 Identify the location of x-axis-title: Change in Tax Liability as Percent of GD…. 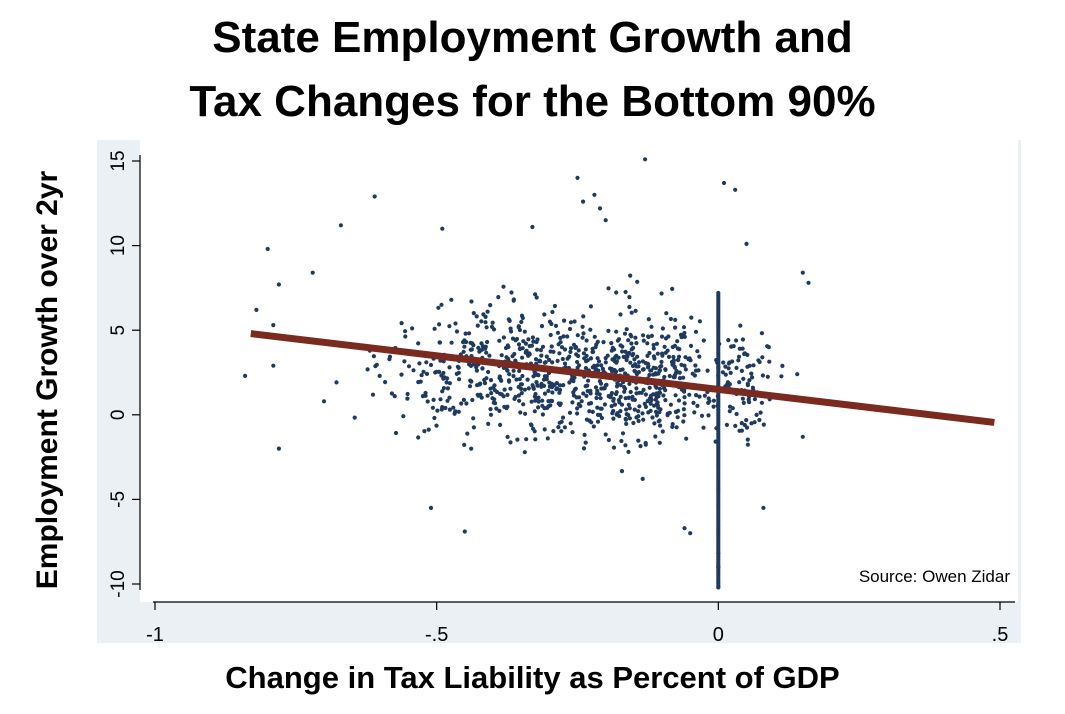
(532, 677).